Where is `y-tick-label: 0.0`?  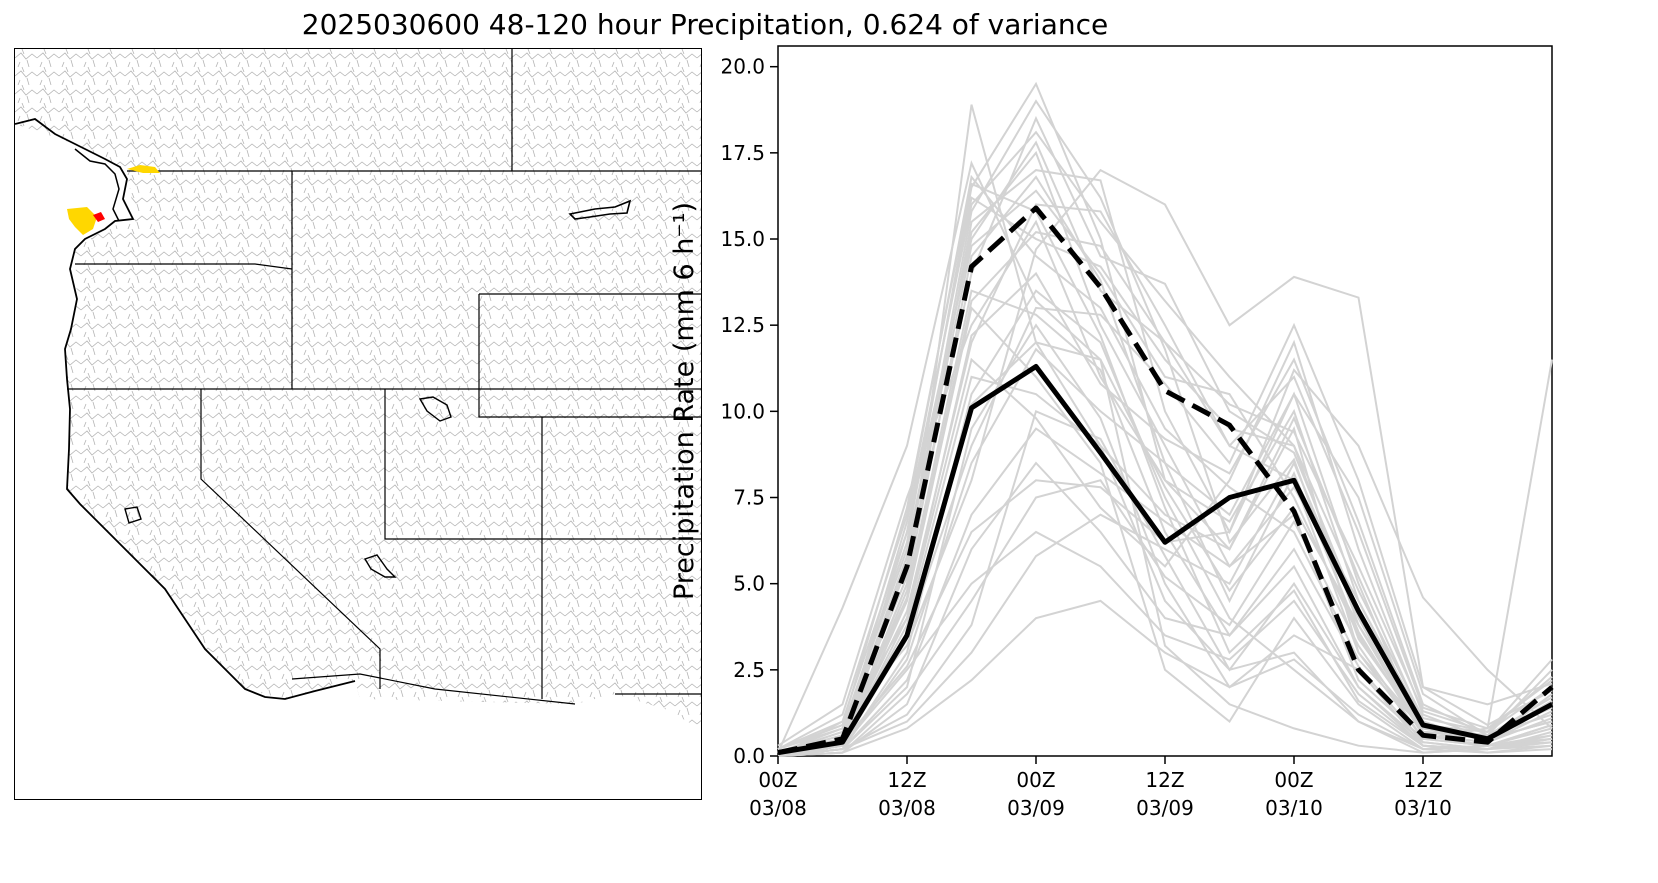
y-tick-label: 0.0 is located at coordinates (749, 756).